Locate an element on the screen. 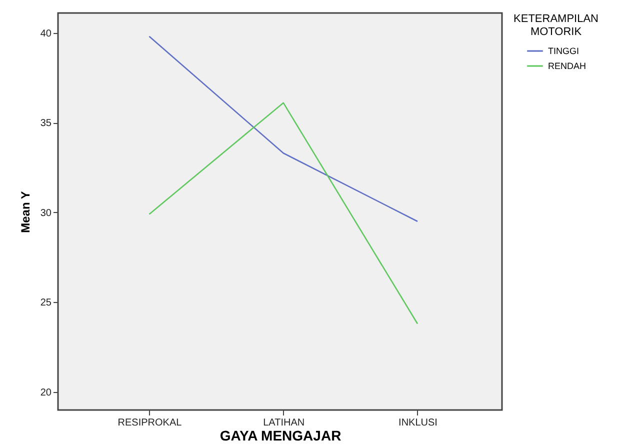 The image size is (625, 448). x-tick-label: LATIHAN is located at coordinates (284, 423).